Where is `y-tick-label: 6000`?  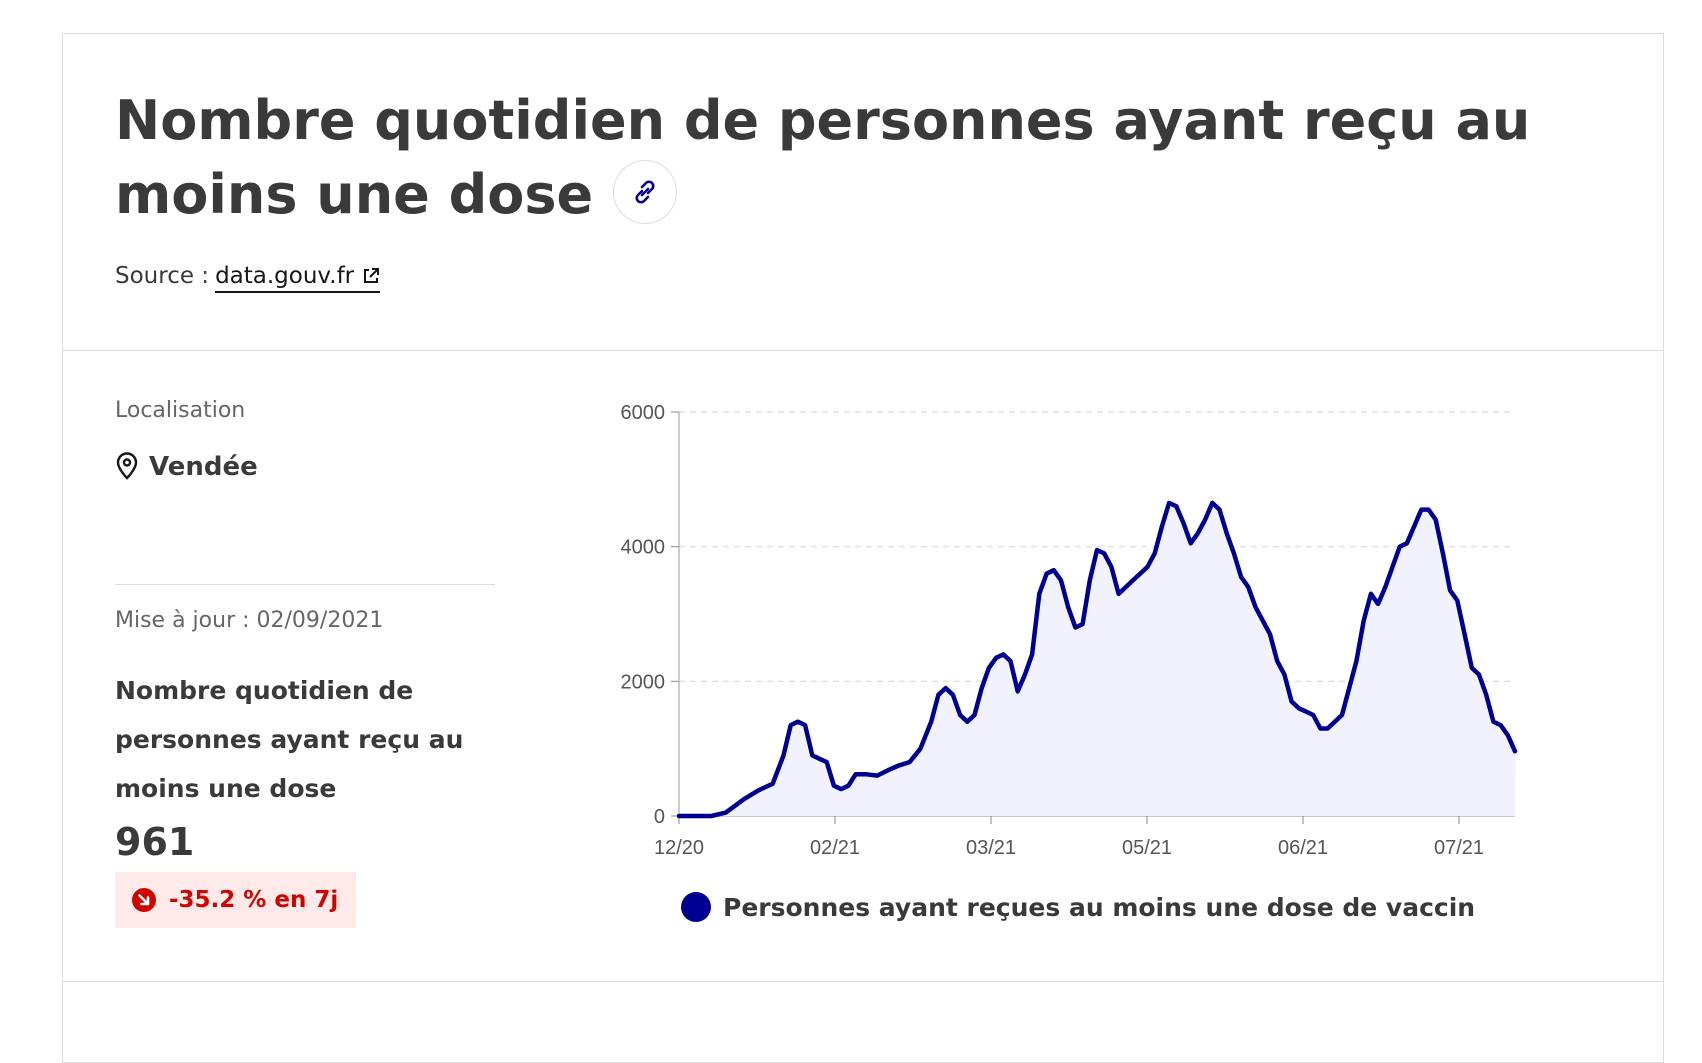
y-tick-label: 6000 is located at coordinates (643, 413).